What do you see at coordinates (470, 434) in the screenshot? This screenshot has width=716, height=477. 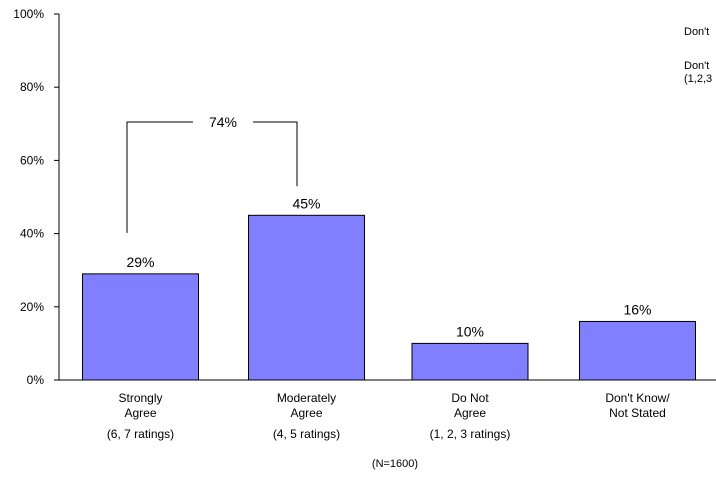 I see `x-category-sublabel: (1, 2, 3 ratings)` at bounding box center [470, 434].